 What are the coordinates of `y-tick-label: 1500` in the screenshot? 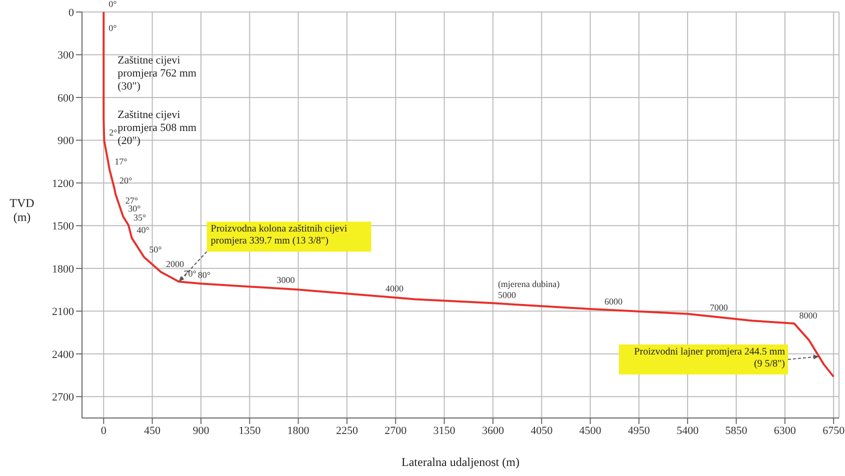 It's located at (63, 226).